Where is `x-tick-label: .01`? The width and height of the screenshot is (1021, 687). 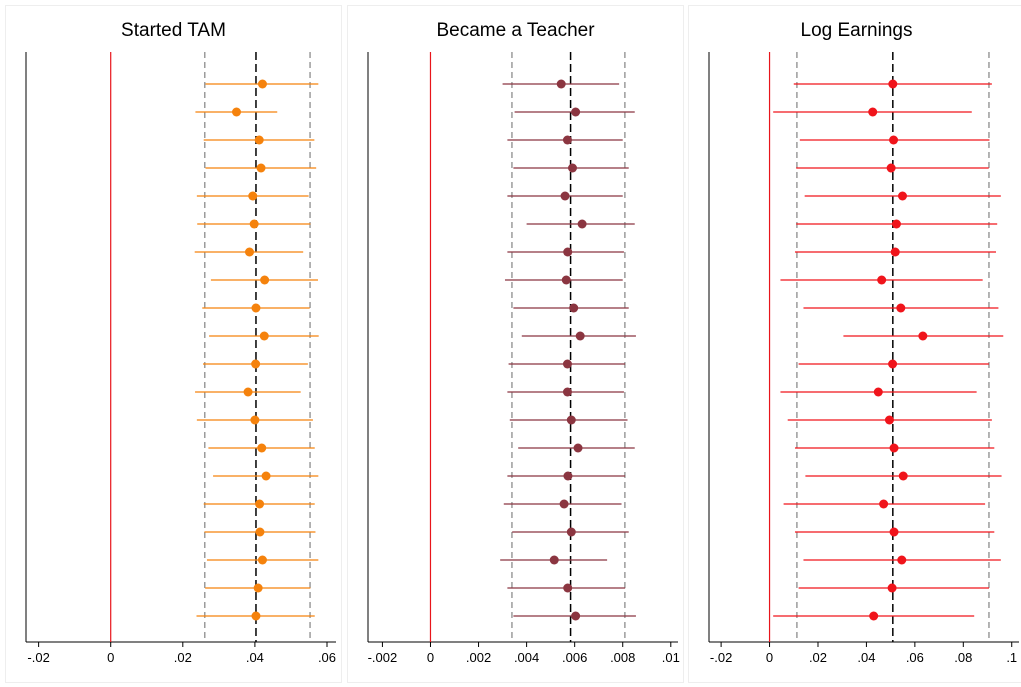
x-tick-label: .01 is located at coordinates (671, 657).